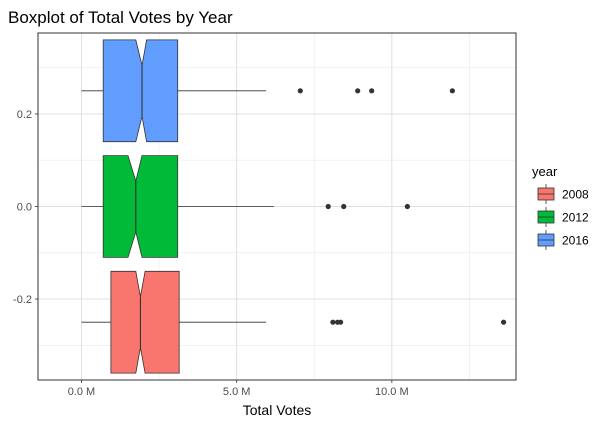 Image resolution: width=610 pixels, height=426 pixels. I want to click on y-tick-label: 0.0, so click(24, 208).